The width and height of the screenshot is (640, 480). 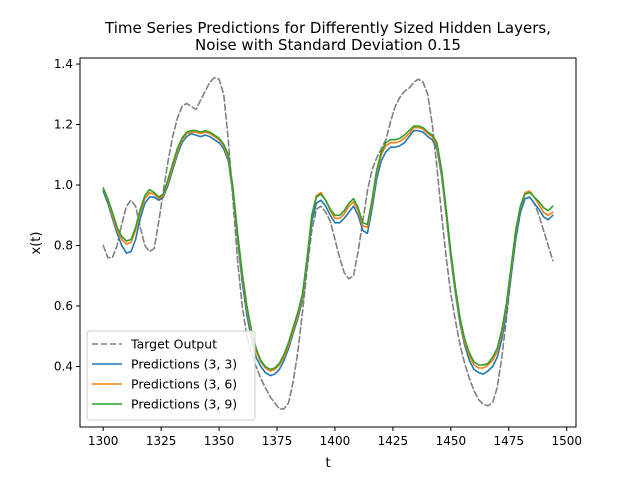 What do you see at coordinates (335, 441) in the screenshot?
I see `x-tick-label: 1400` at bounding box center [335, 441].